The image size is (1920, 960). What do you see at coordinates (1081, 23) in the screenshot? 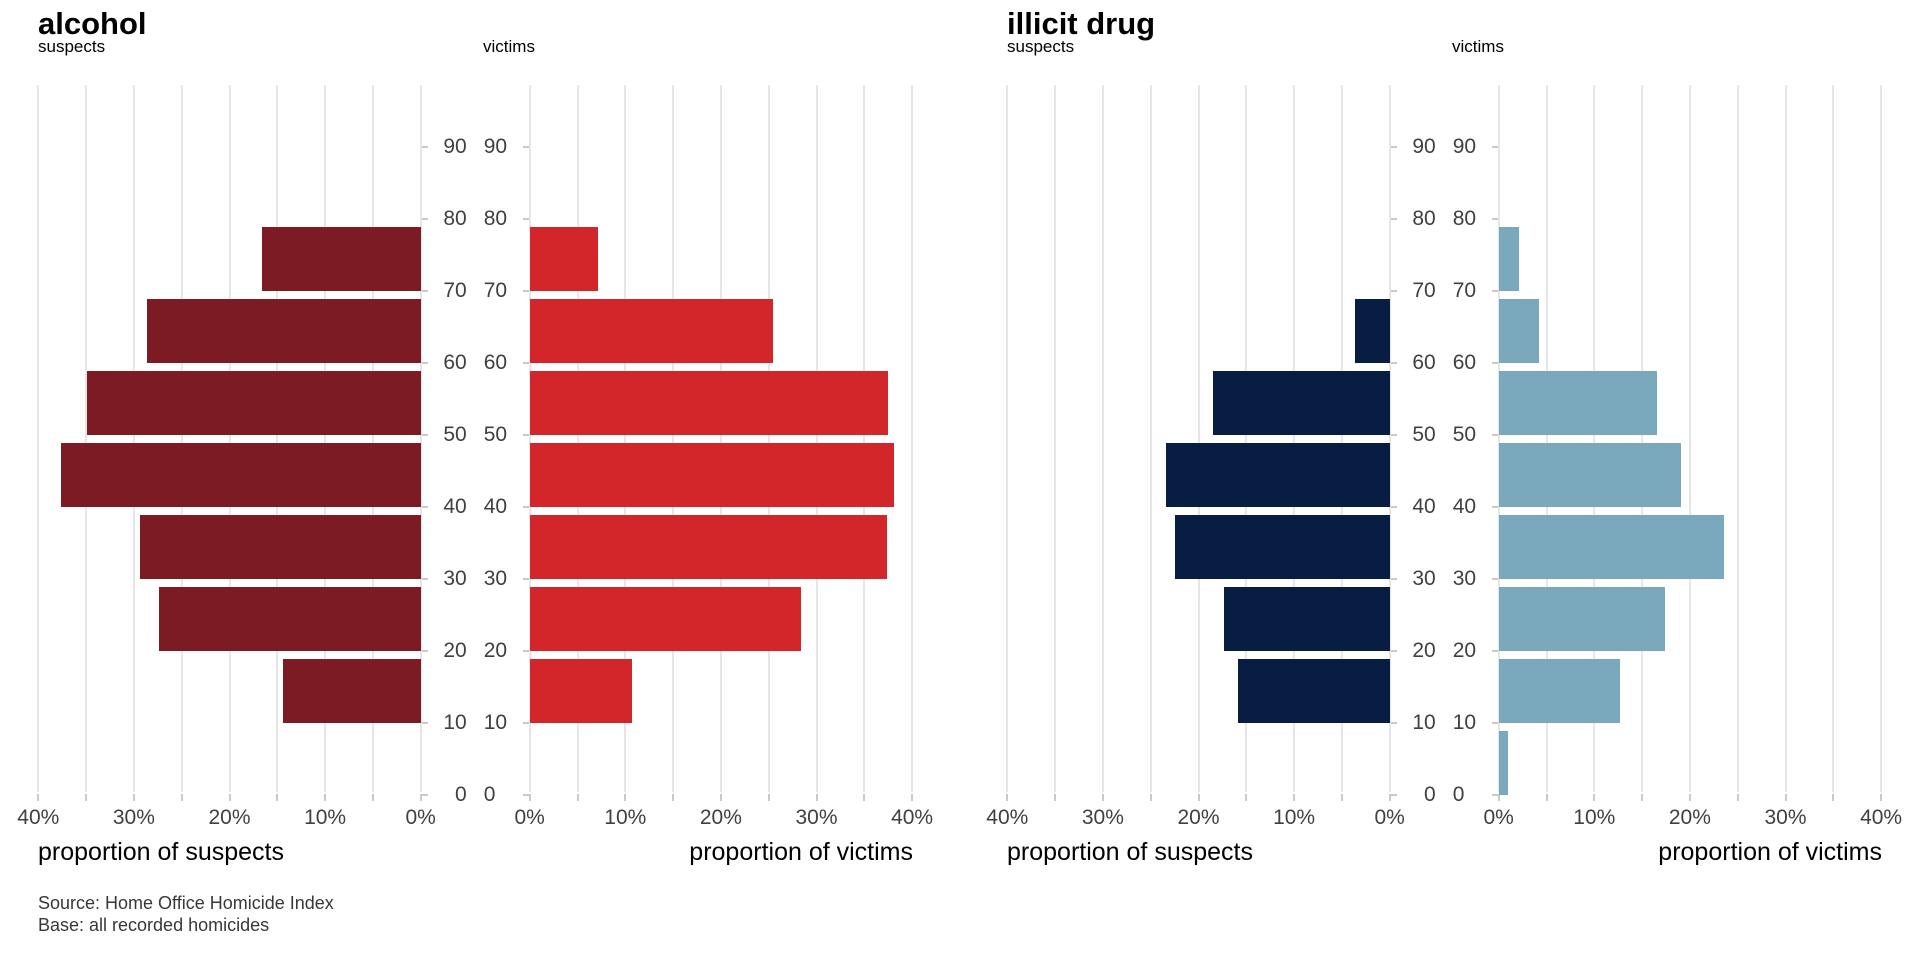
I see `chart-title-illicit-drug: illicit drug` at bounding box center [1081, 23].